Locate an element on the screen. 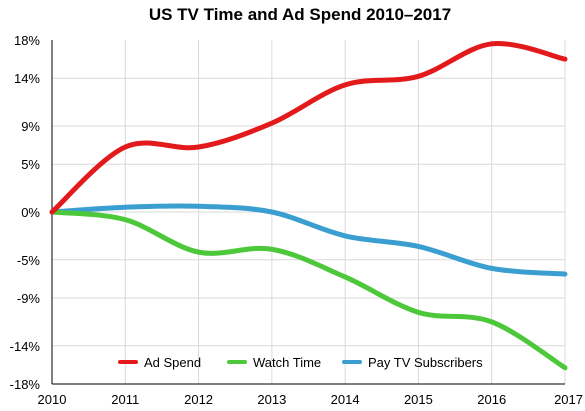 Image resolution: width=585 pixels, height=411 pixels. legend-label-ad-spend: Ad Spend is located at coordinates (172, 362).